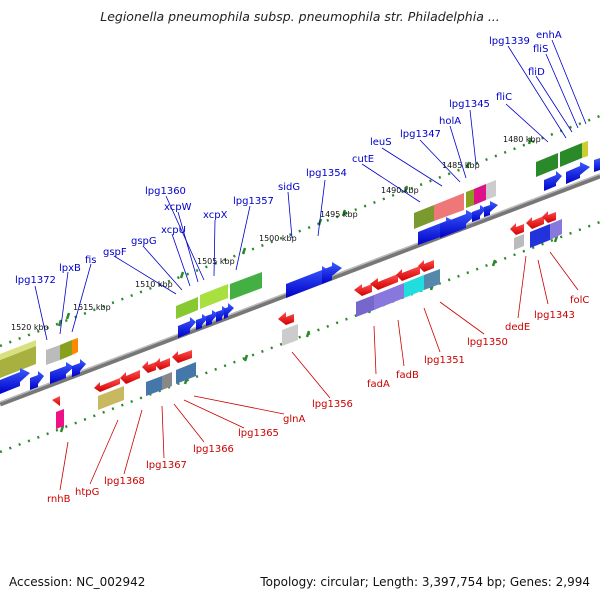 This screenshot has height=600, width=600. I want to click on tick-label: 1485 kbp, so click(461, 165).